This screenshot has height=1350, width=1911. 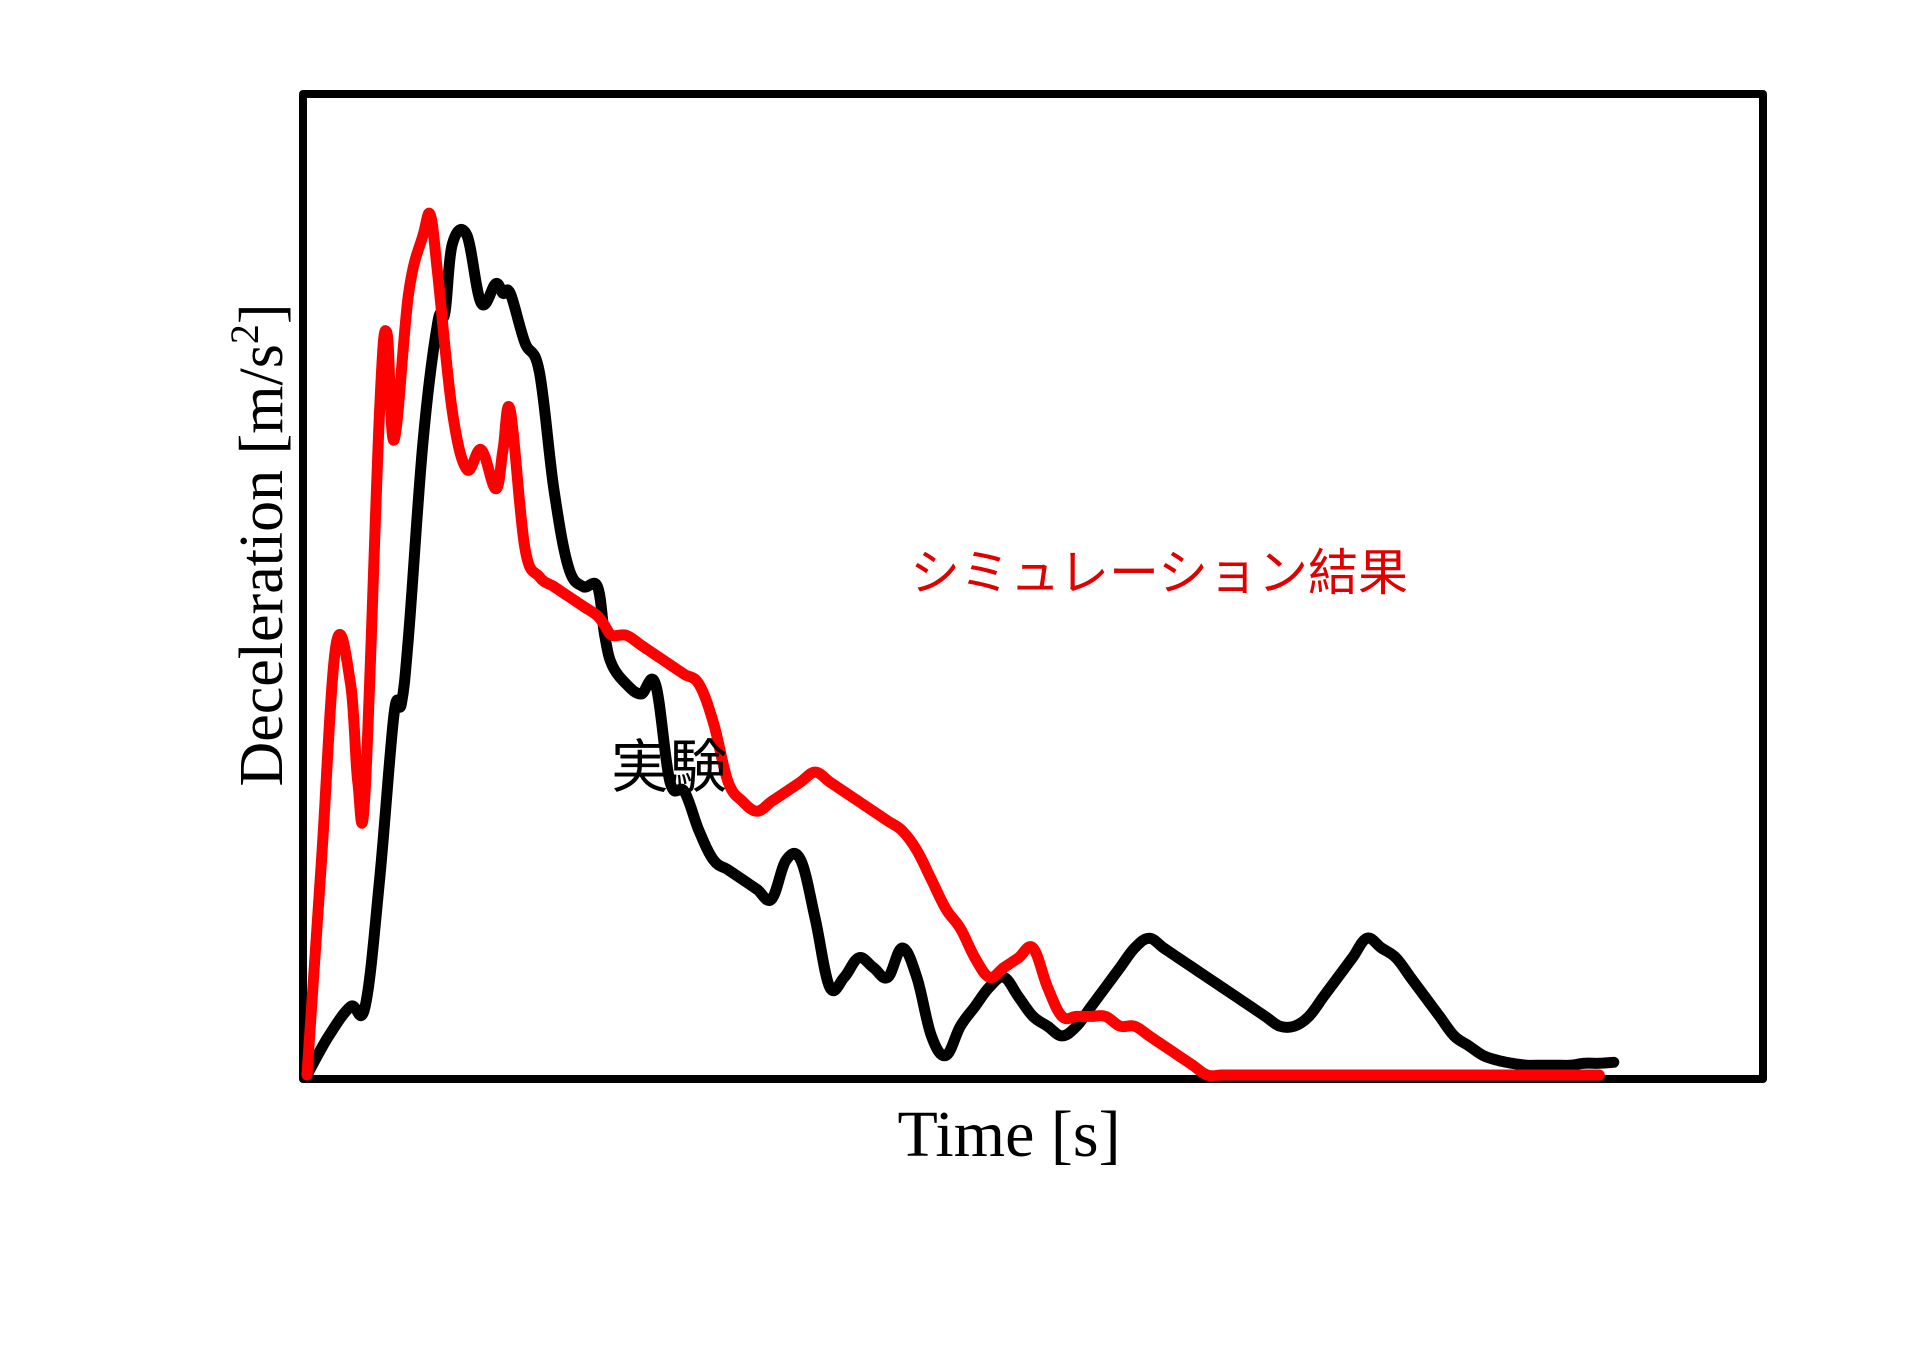 What do you see at coordinates (669, 767) in the screenshot?
I see `experiment-annotation: 実験` at bounding box center [669, 767].